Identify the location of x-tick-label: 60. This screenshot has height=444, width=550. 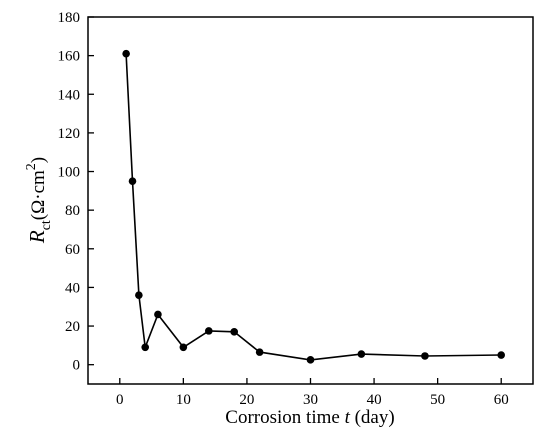
(501, 400).